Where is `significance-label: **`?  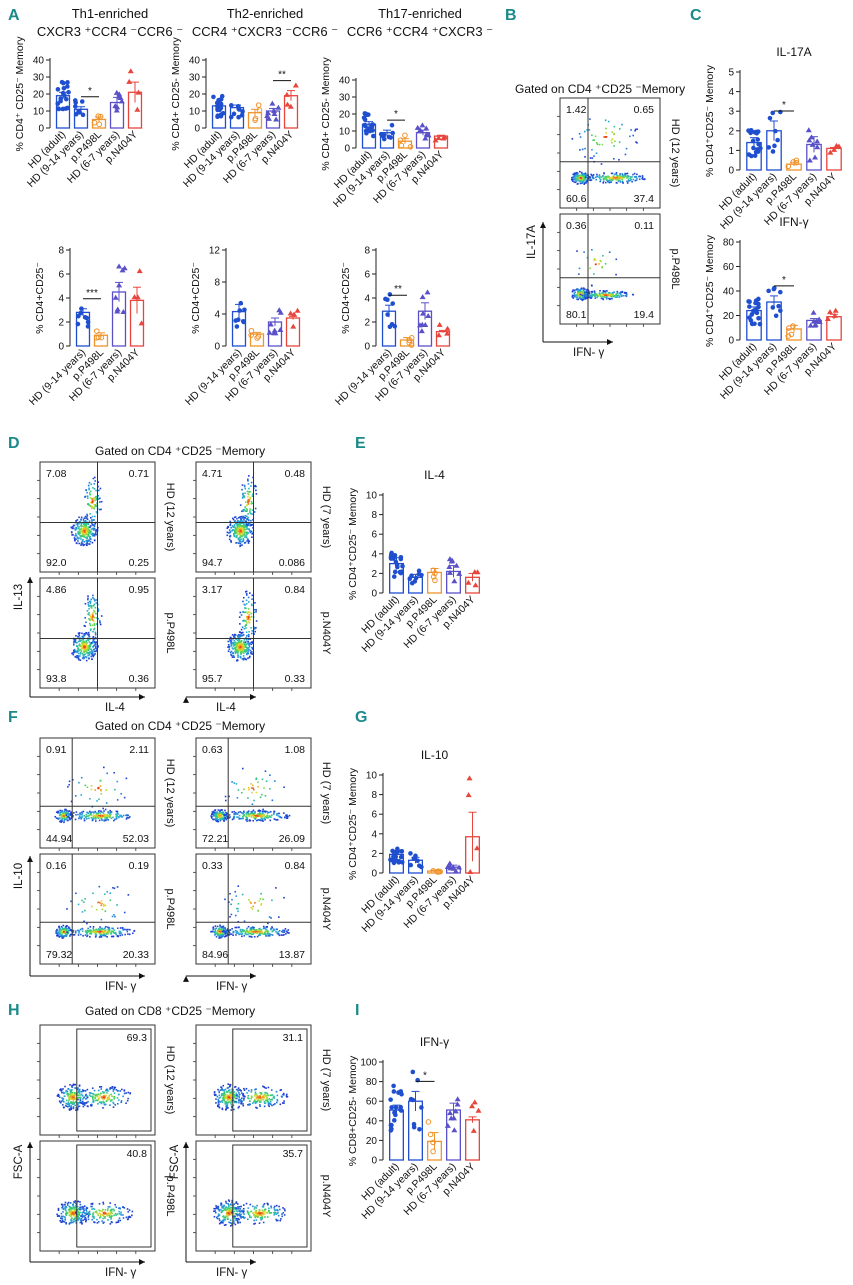
significance-label: ** is located at coordinates (282, 75).